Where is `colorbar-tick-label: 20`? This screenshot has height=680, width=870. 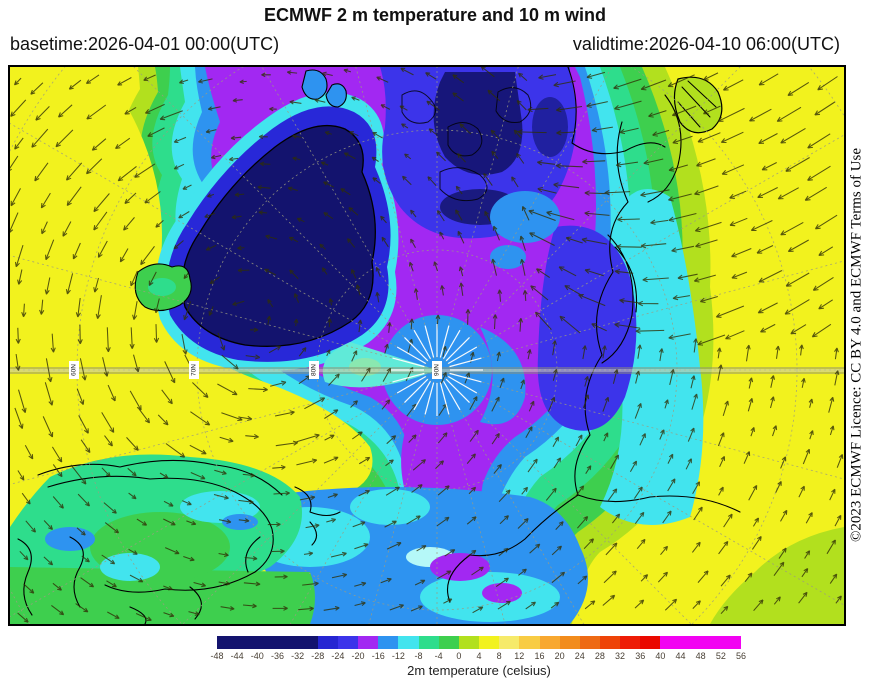
colorbar-tick-label: 20 is located at coordinates (559, 656).